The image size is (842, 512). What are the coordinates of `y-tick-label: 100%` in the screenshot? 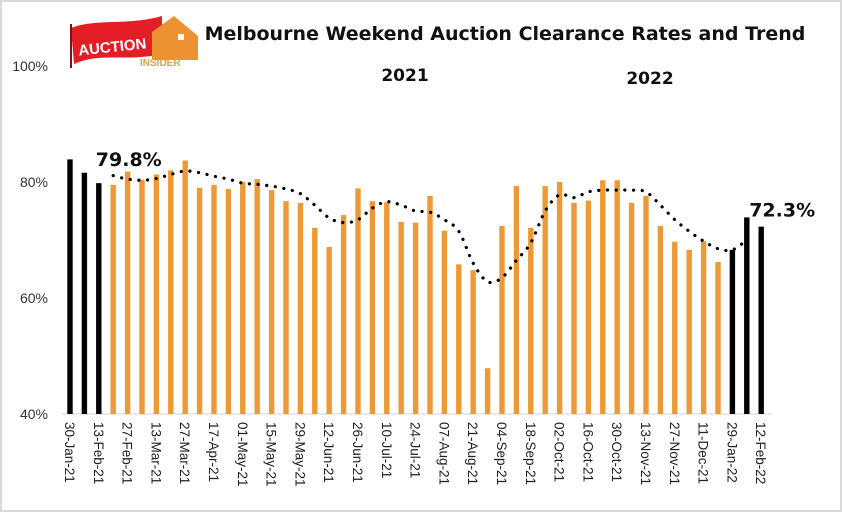 It's located at (30, 66).